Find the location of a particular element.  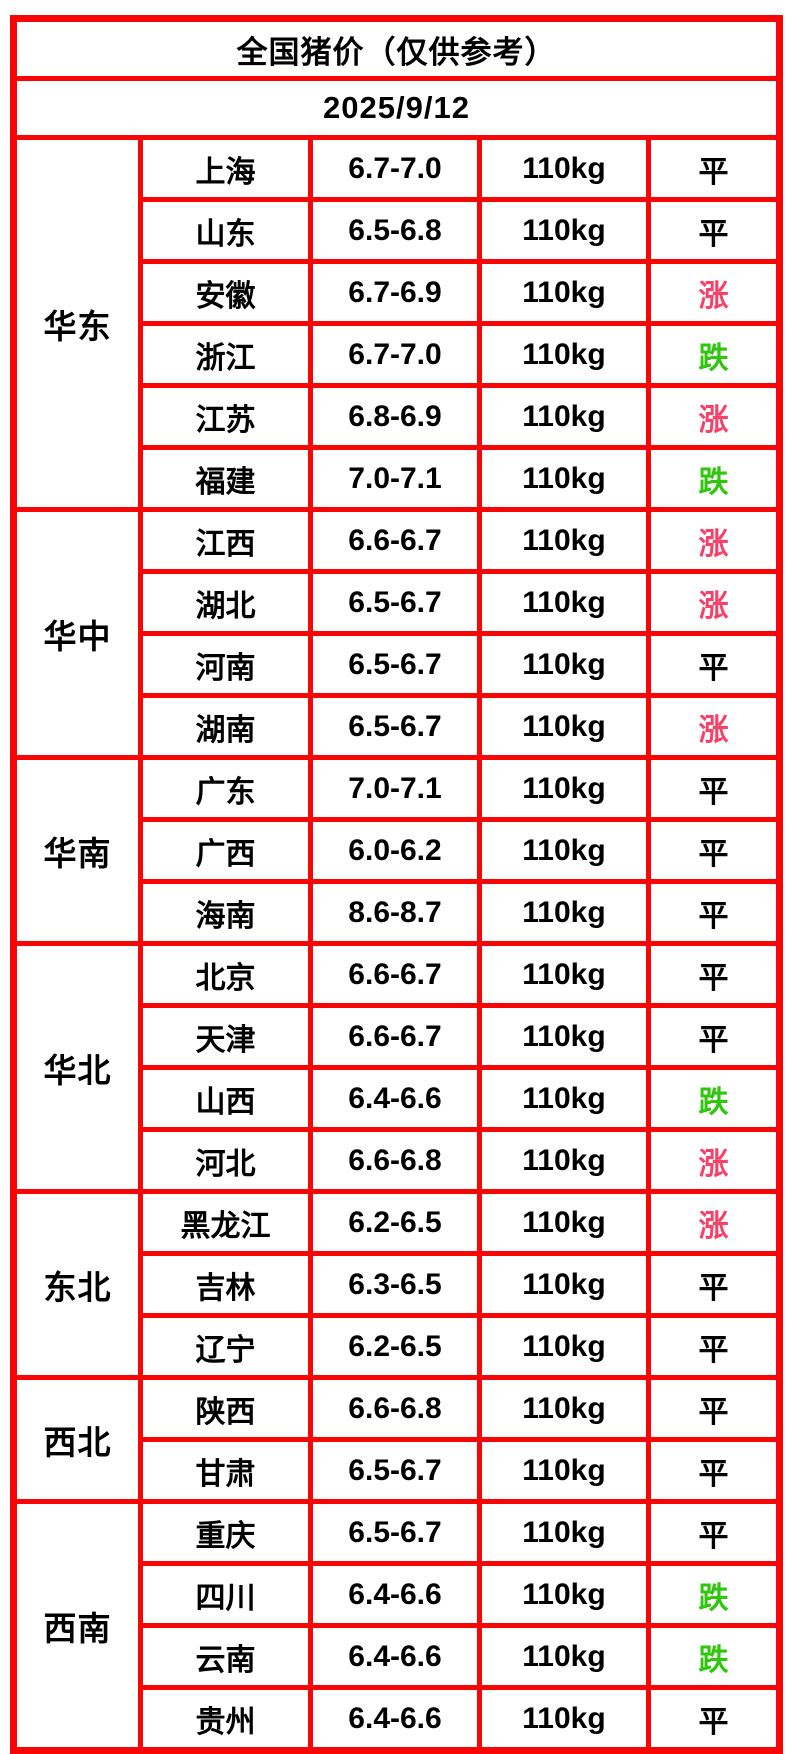

table-row: 西南 重庆 6.5-6.7 110kg 平 is located at coordinates (397, 1626).